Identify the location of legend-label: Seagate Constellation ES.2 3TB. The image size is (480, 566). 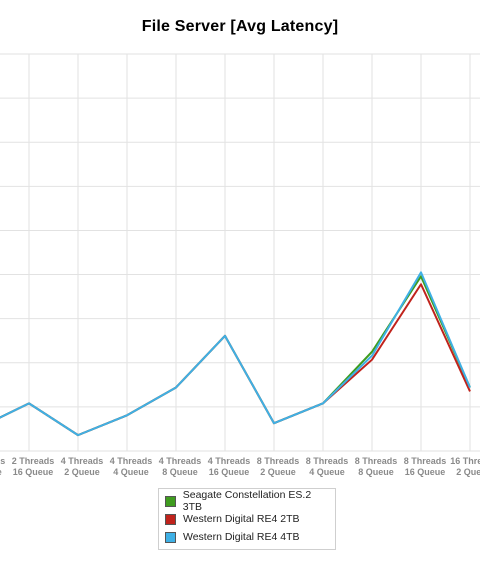
(247, 501).